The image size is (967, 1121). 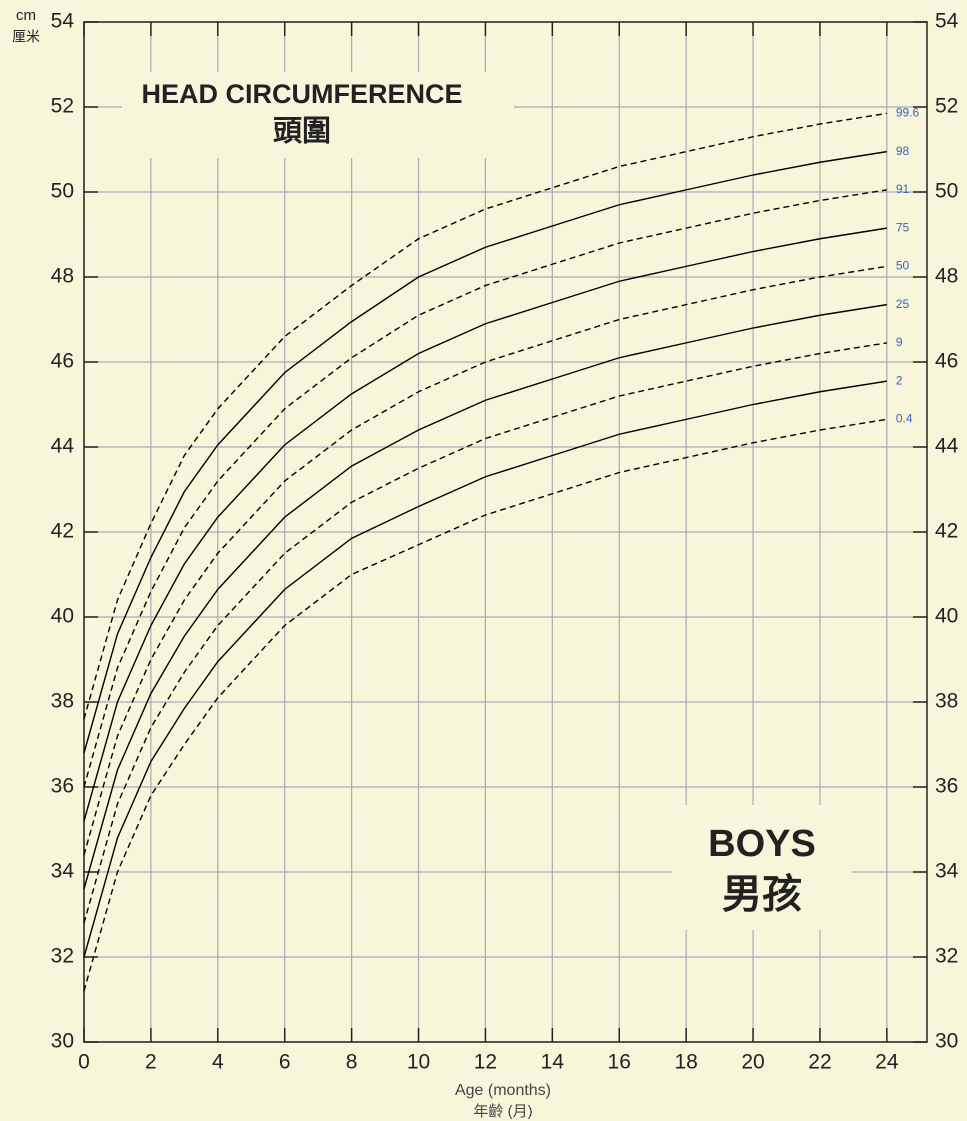 I want to click on x-axis-label: Age (months), so click(x=503, y=1090).